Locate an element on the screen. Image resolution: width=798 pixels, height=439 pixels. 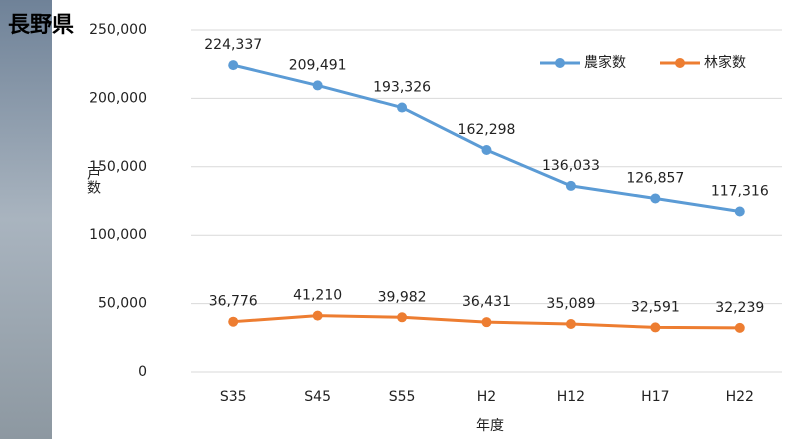
x-axis-title: 年度 is located at coordinates (490, 426).